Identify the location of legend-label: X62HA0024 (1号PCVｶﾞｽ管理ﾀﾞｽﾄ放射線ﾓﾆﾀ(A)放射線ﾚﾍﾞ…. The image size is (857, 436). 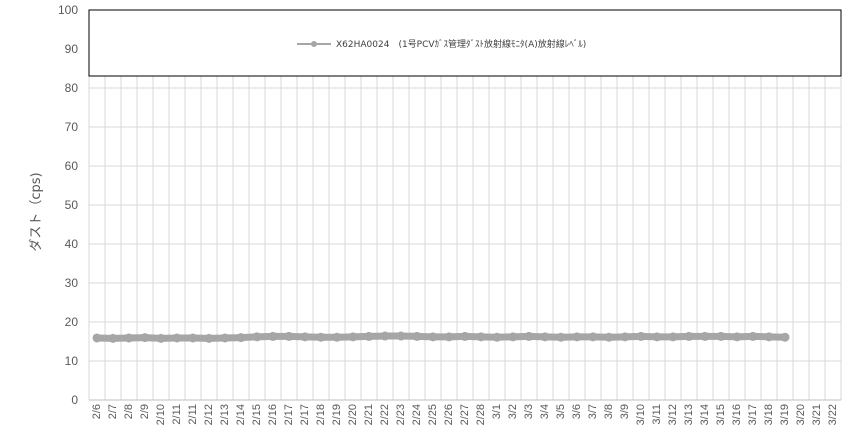
(461, 44).